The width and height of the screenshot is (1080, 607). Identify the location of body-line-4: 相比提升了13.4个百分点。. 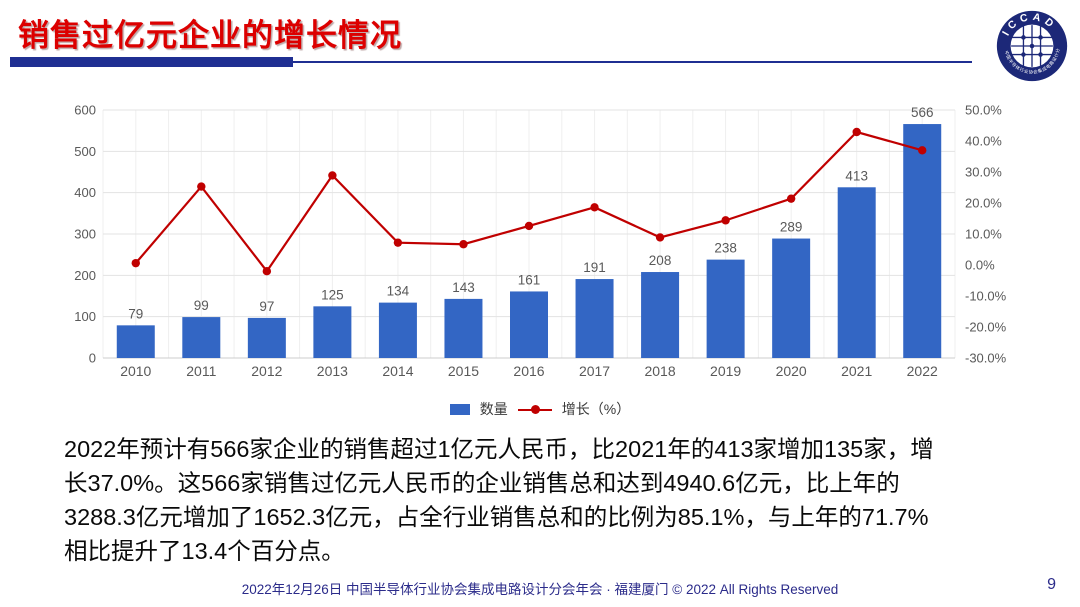
(204, 551).